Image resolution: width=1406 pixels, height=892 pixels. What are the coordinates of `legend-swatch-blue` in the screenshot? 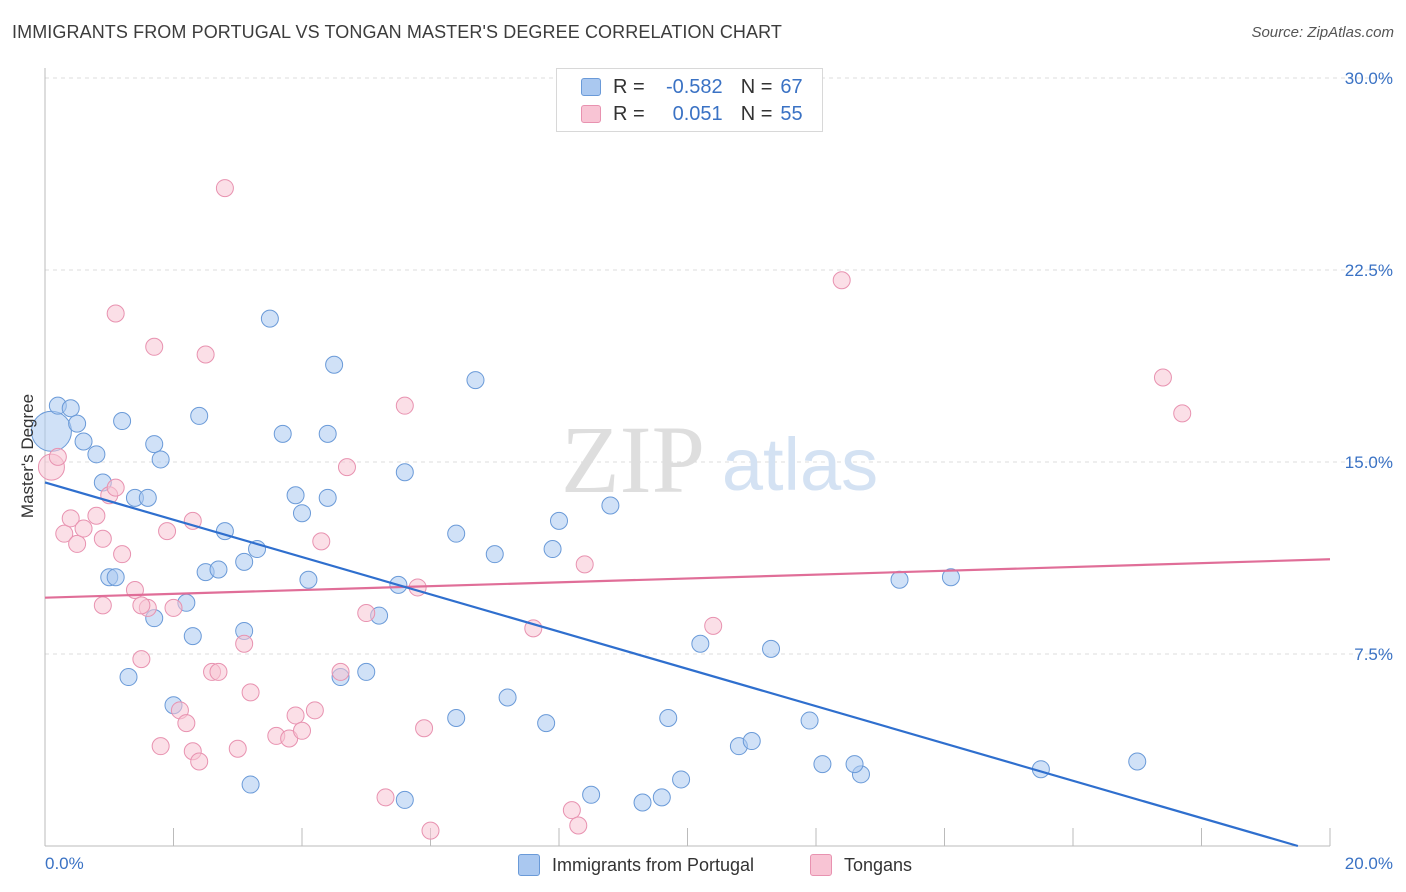 It's located at (591, 87).